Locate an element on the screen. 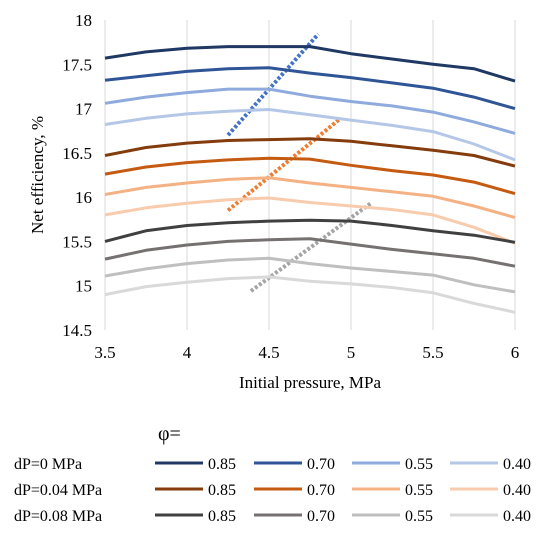 This screenshot has height=540, width=550. legend-row-label: dP=0 MPa is located at coordinates (48, 464).